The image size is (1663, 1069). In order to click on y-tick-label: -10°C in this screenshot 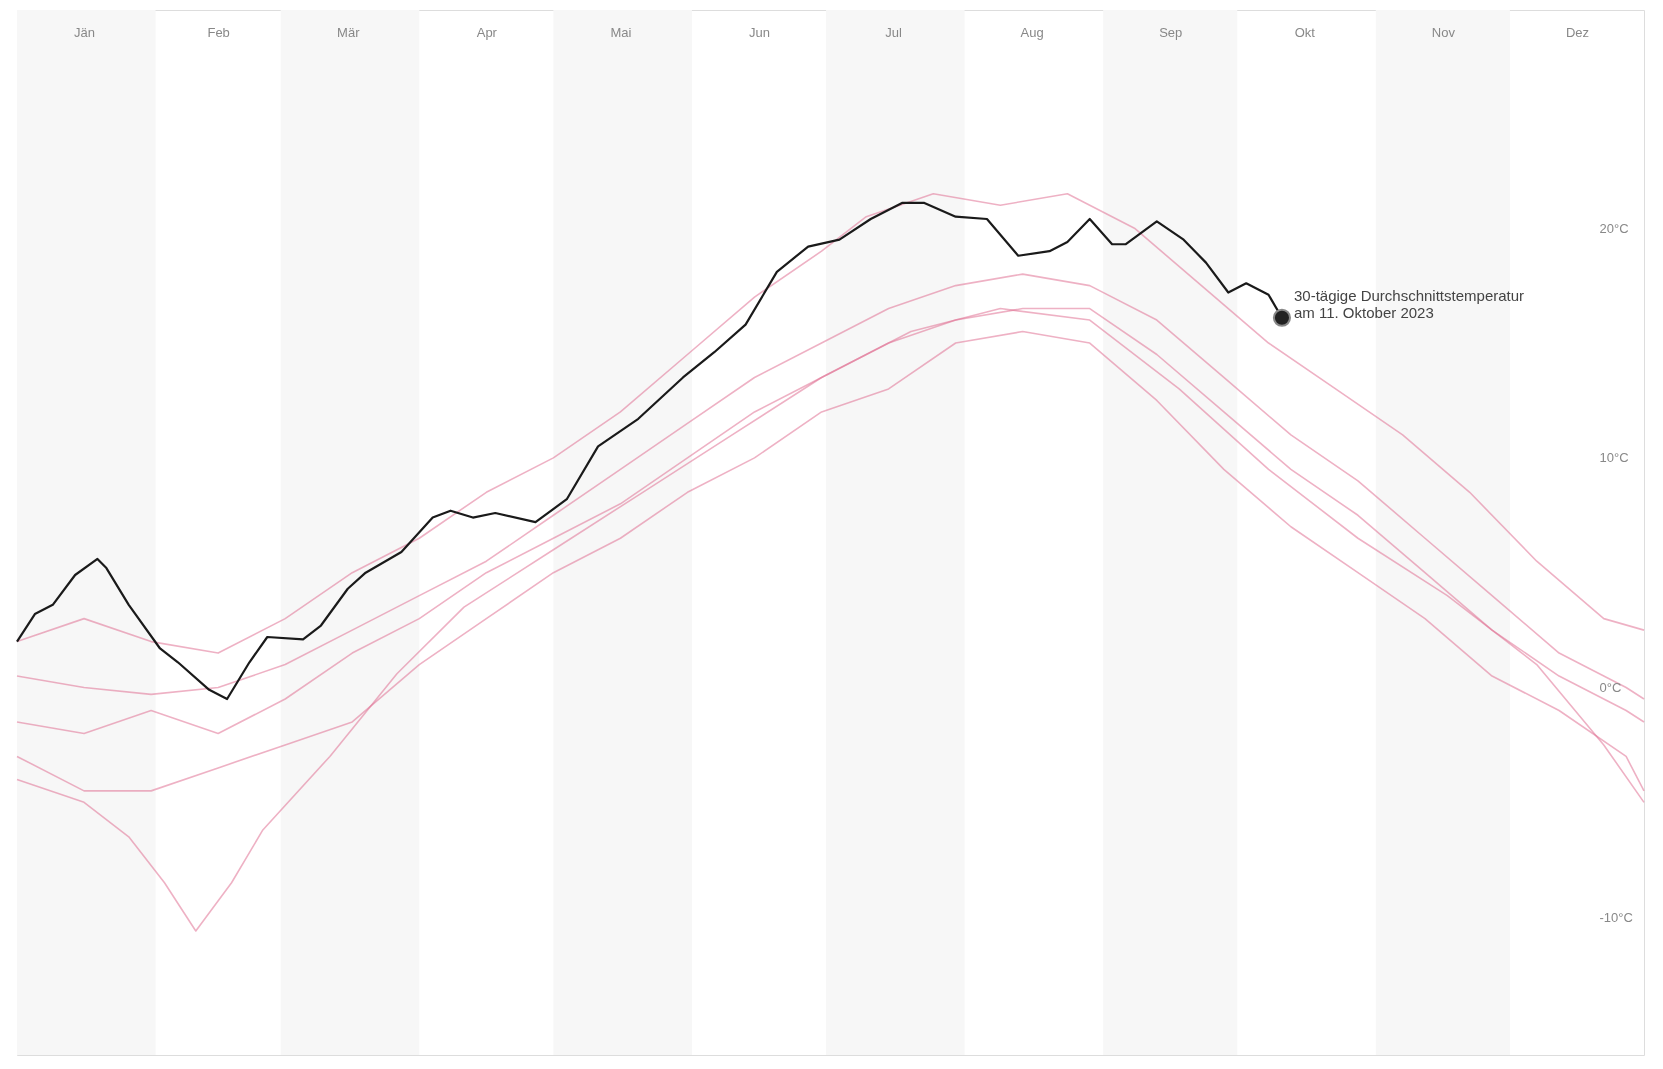, I will do `click(1616, 917)`.